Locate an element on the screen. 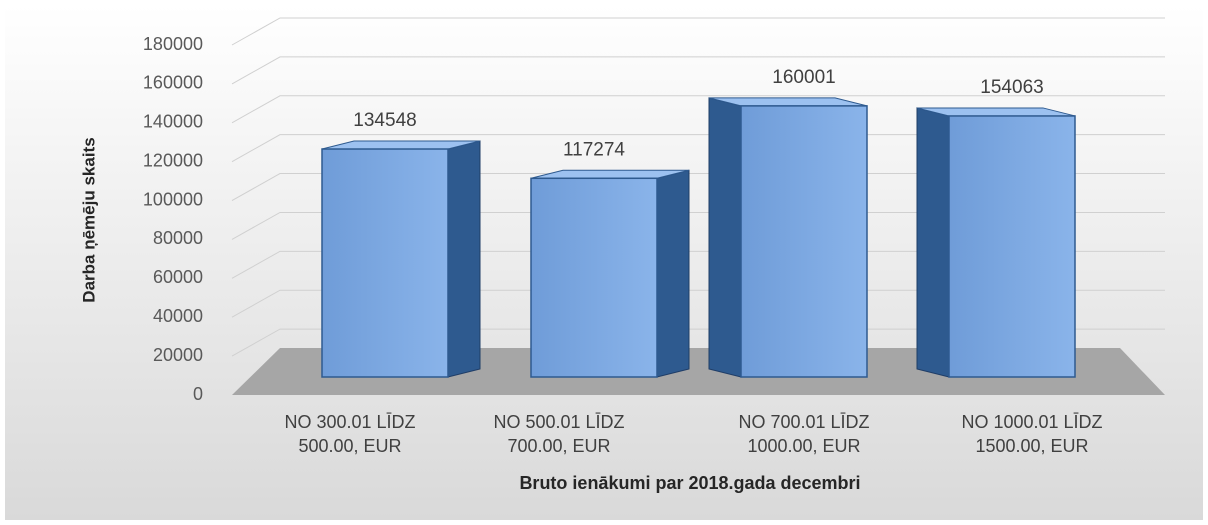  x-tick-label: NO 300.01 LĪDZ 500.00, EUR is located at coordinates (350, 434).